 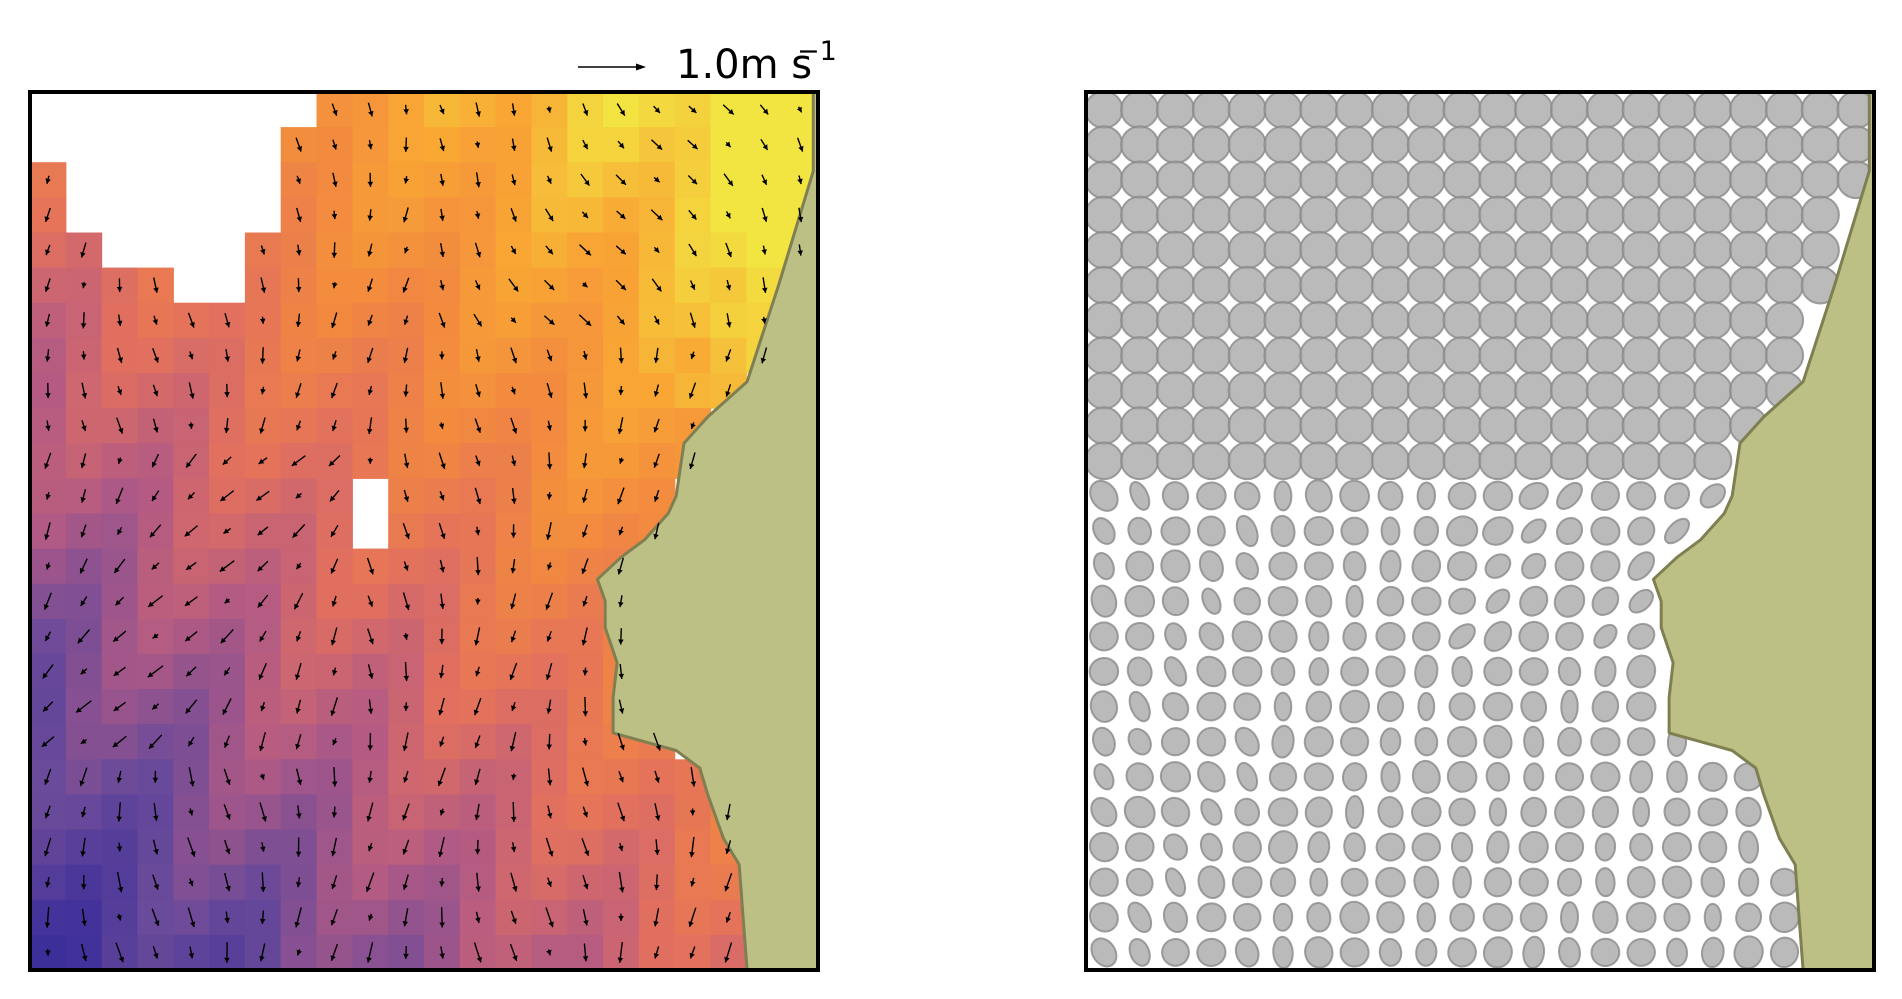 I want to click on land-polygon-right, so click(x=1762, y=531).